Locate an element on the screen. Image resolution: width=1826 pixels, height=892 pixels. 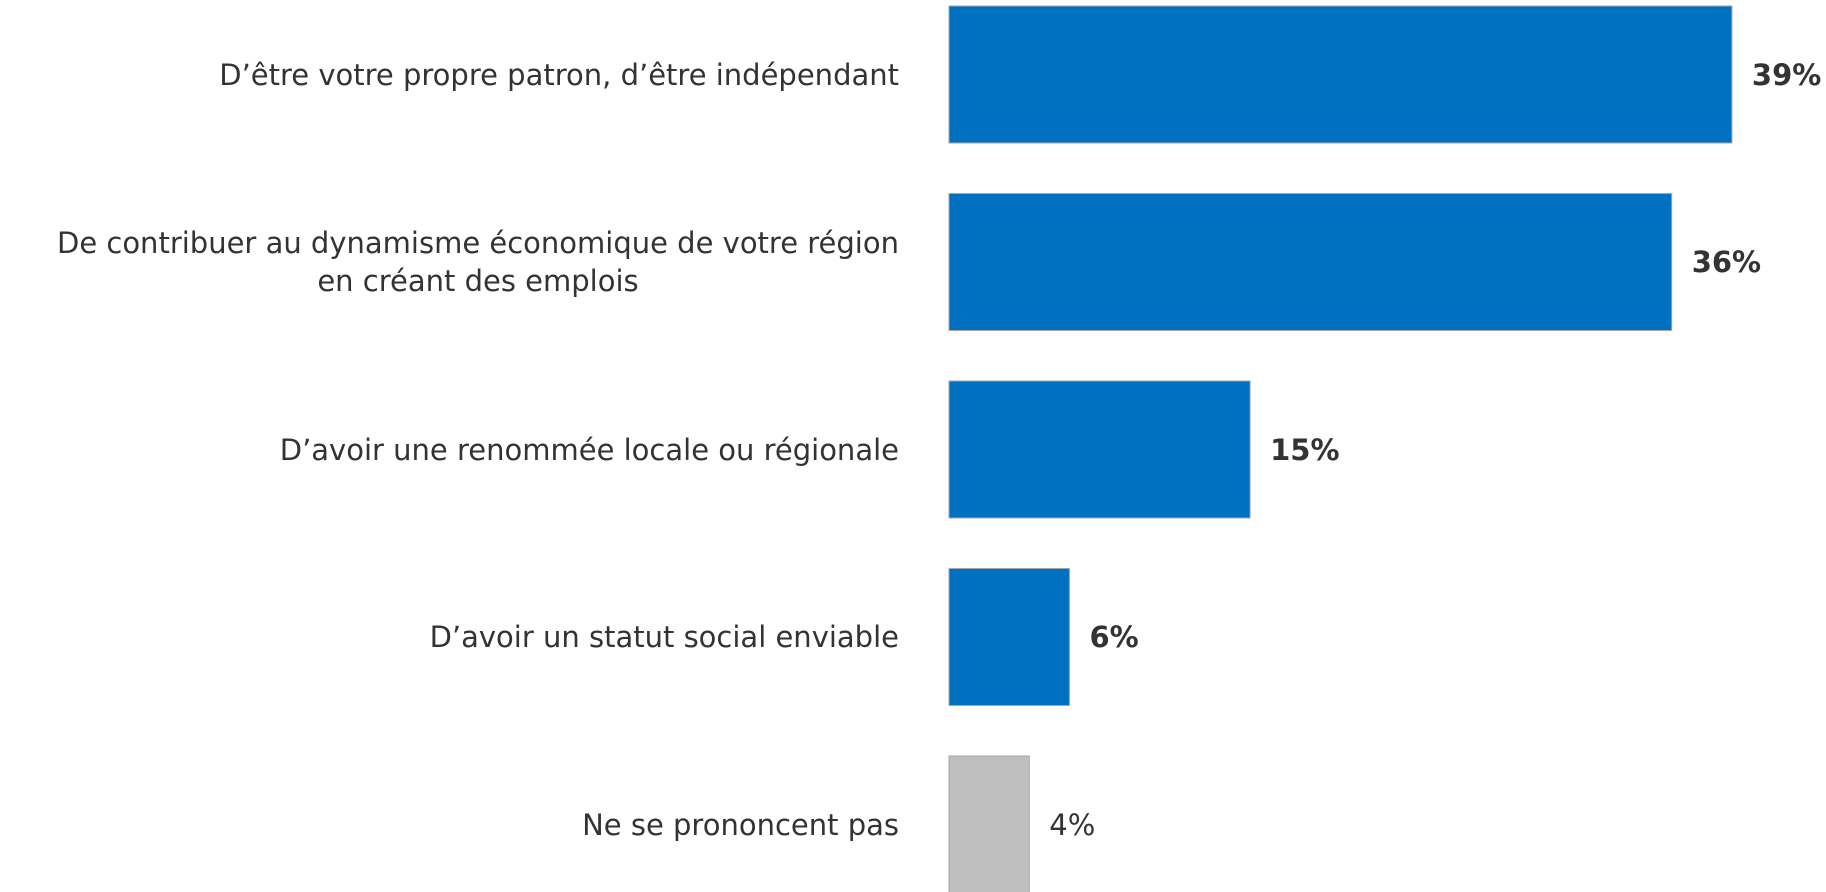
value-label: 36% is located at coordinates (1726, 262).